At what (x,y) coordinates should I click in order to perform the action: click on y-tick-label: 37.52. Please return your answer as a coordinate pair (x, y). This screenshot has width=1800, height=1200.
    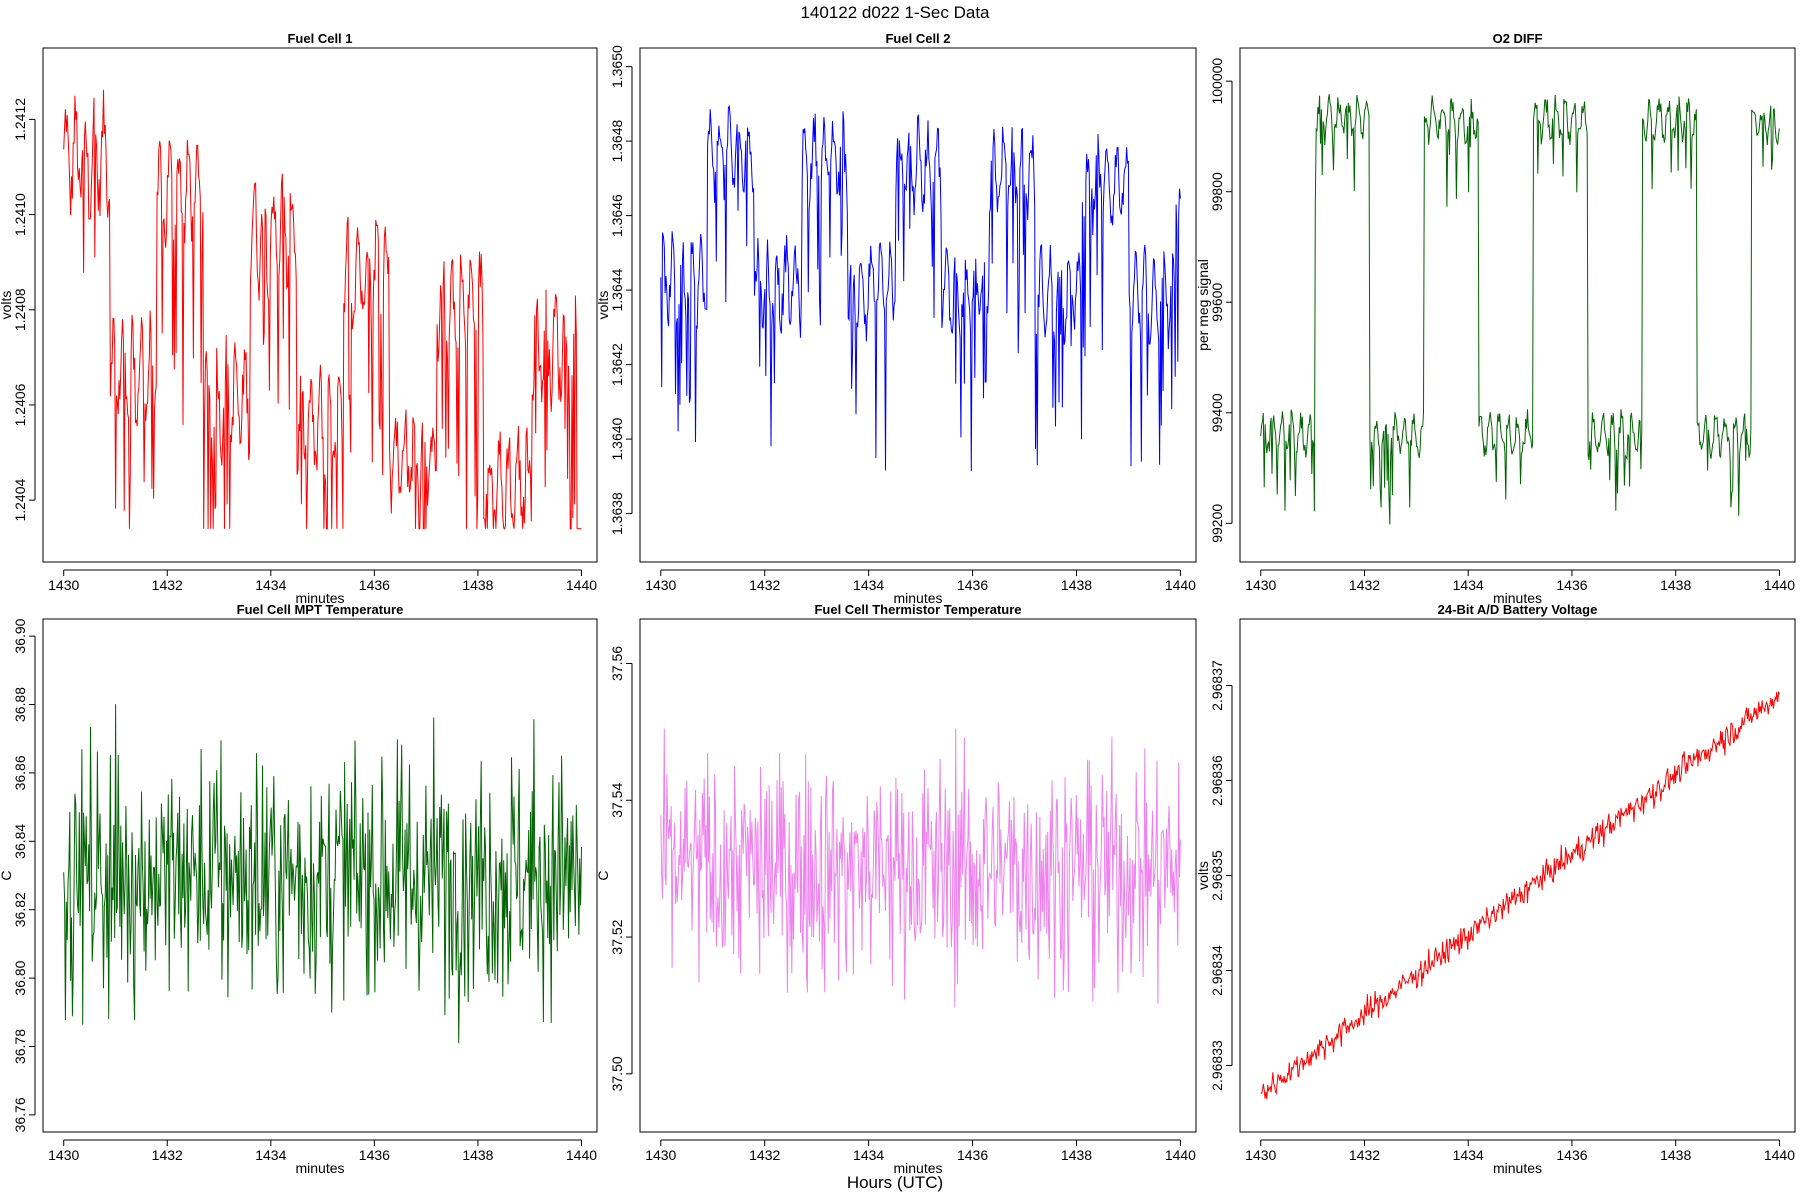
    Looking at the image, I should click on (617, 936).